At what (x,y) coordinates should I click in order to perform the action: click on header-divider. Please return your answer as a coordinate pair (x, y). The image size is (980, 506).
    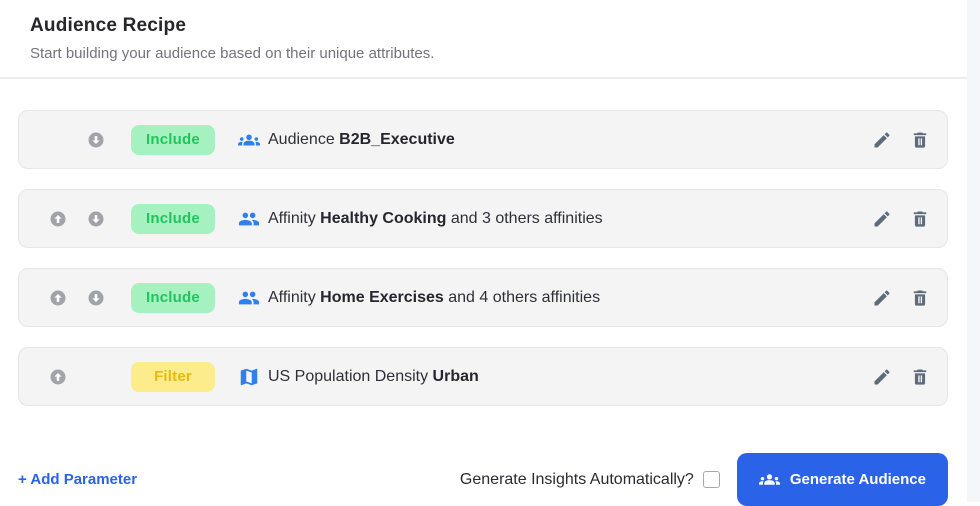
    Looking at the image, I should click on (483, 78).